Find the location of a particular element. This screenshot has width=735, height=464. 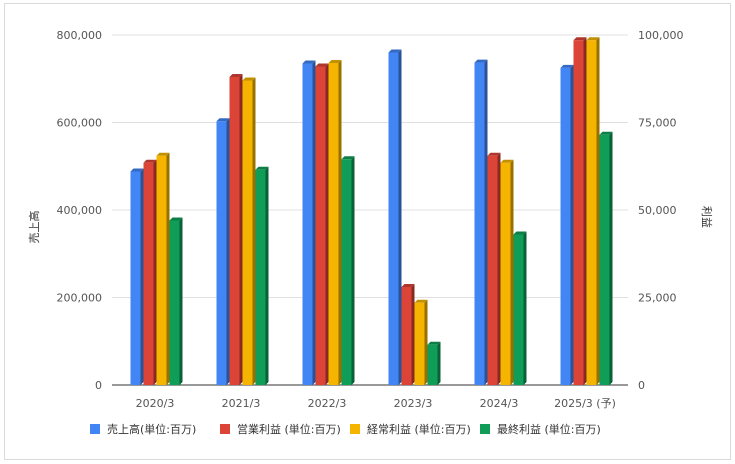

x-tick-label: 2020/3 is located at coordinates (155, 403).